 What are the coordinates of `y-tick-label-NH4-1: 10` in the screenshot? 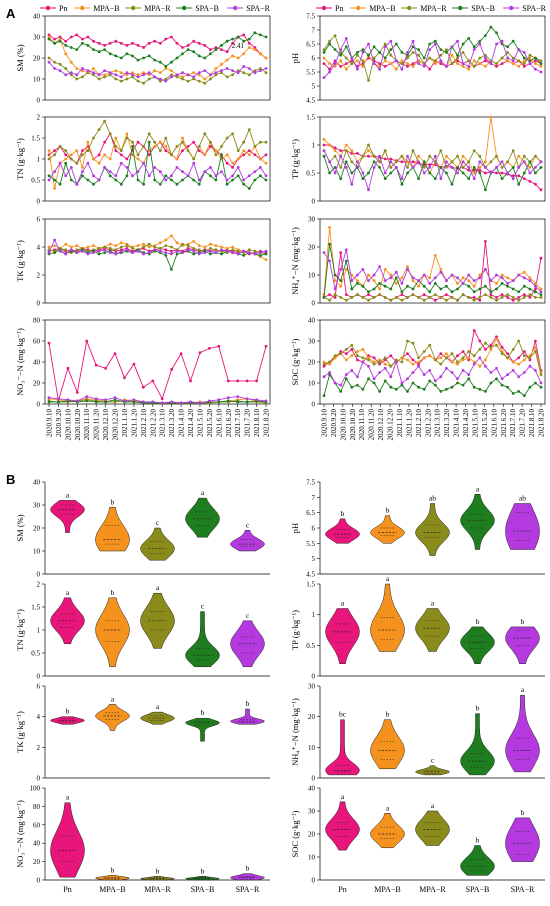 It's located at (312, 276).